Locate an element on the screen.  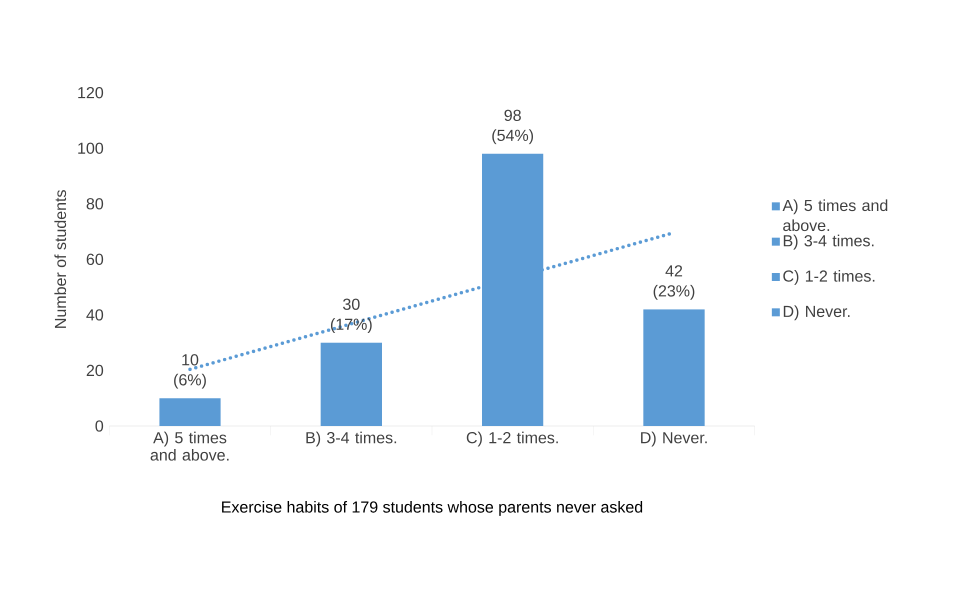
data-label: 42 (23%) is located at coordinates (674, 282).